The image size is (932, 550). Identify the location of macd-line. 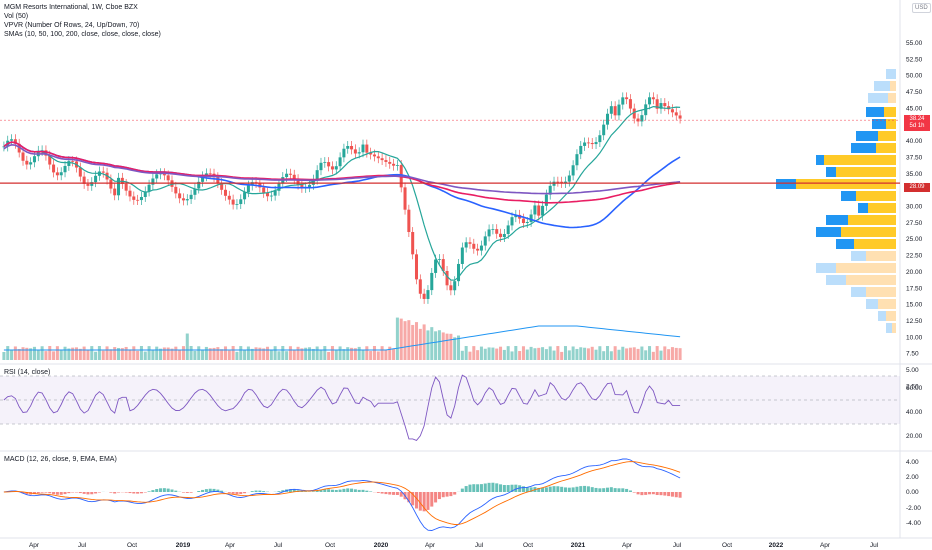
(342, 494).